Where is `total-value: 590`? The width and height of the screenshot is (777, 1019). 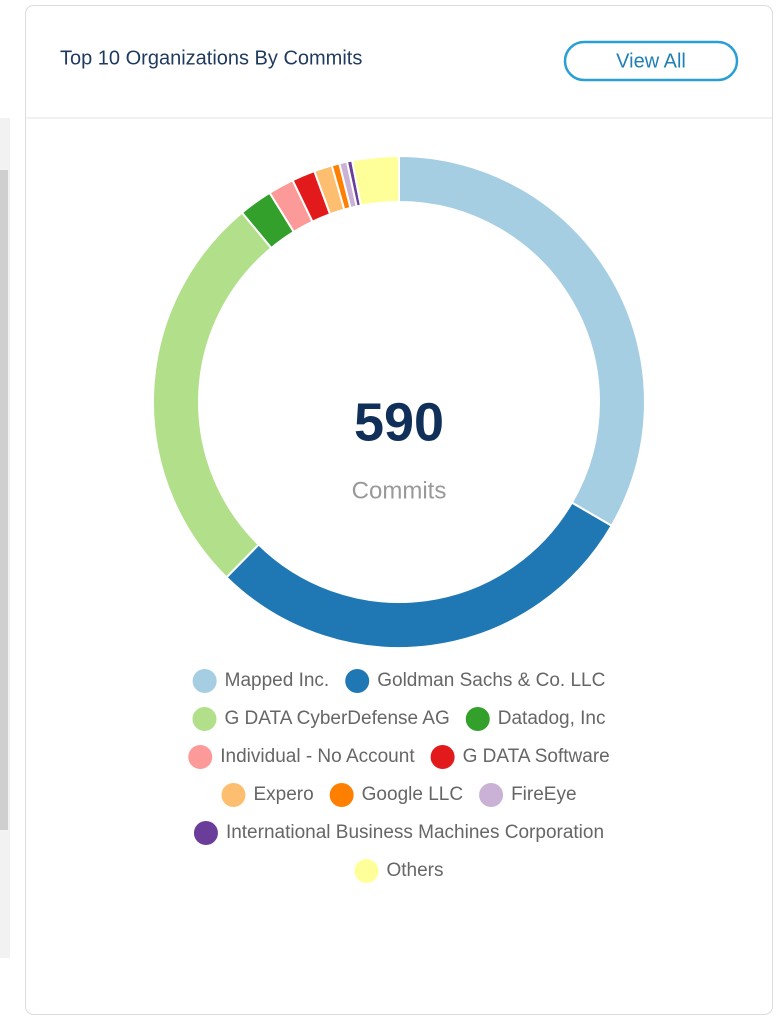
total-value: 590 is located at coordinates (399, 422).